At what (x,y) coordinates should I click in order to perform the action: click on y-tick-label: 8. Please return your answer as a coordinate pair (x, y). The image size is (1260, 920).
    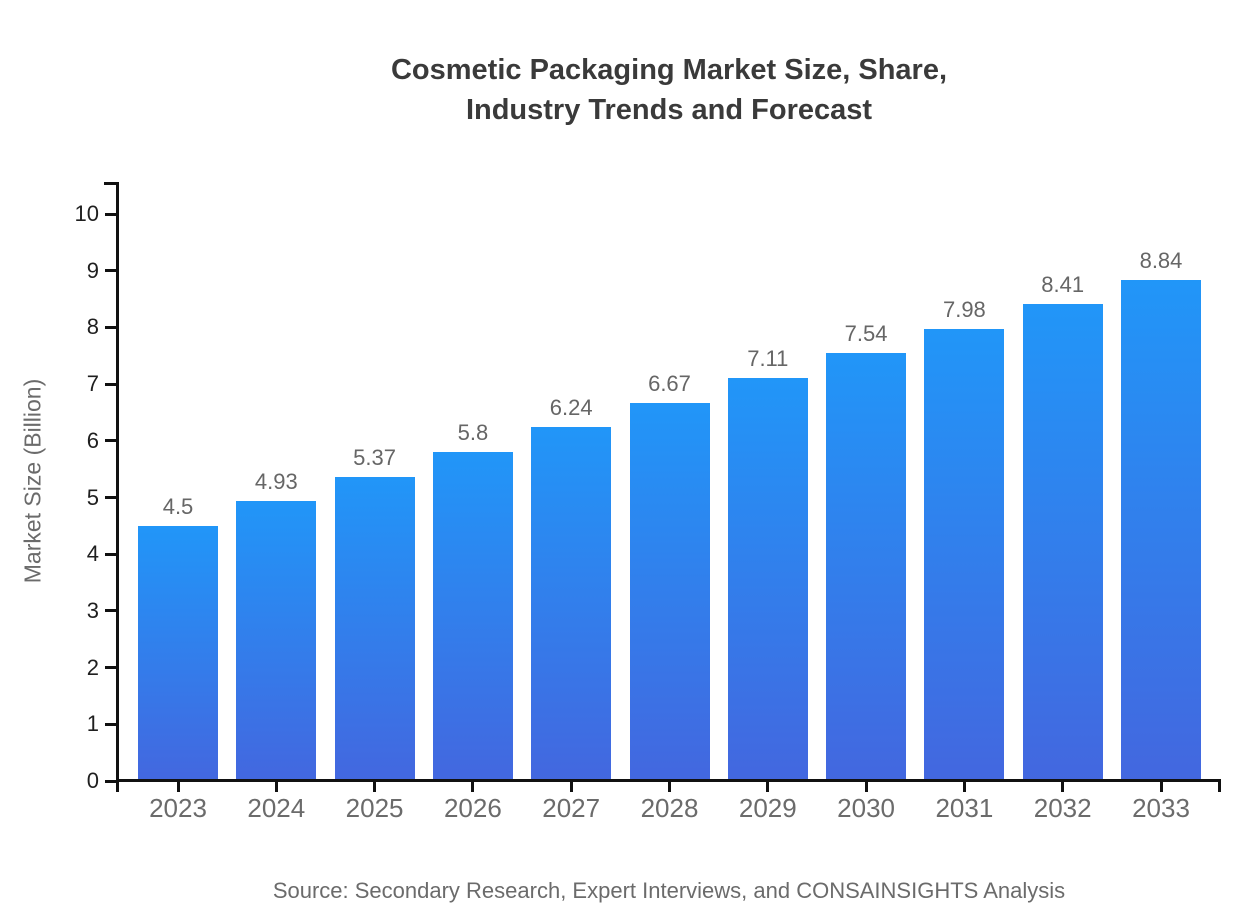
    Looking at the image, I should click on (92, 327).